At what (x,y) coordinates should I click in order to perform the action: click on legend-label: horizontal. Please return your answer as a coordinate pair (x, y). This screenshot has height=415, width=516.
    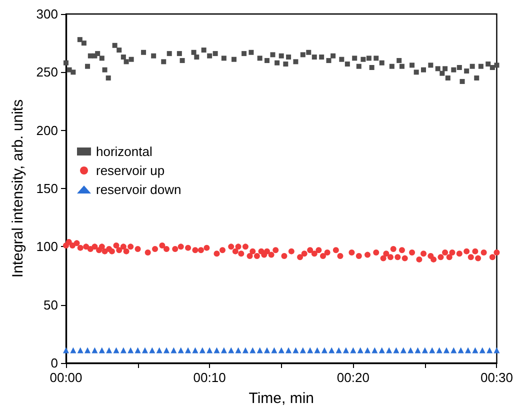
    Looking at the image, I should click on (124, 151).